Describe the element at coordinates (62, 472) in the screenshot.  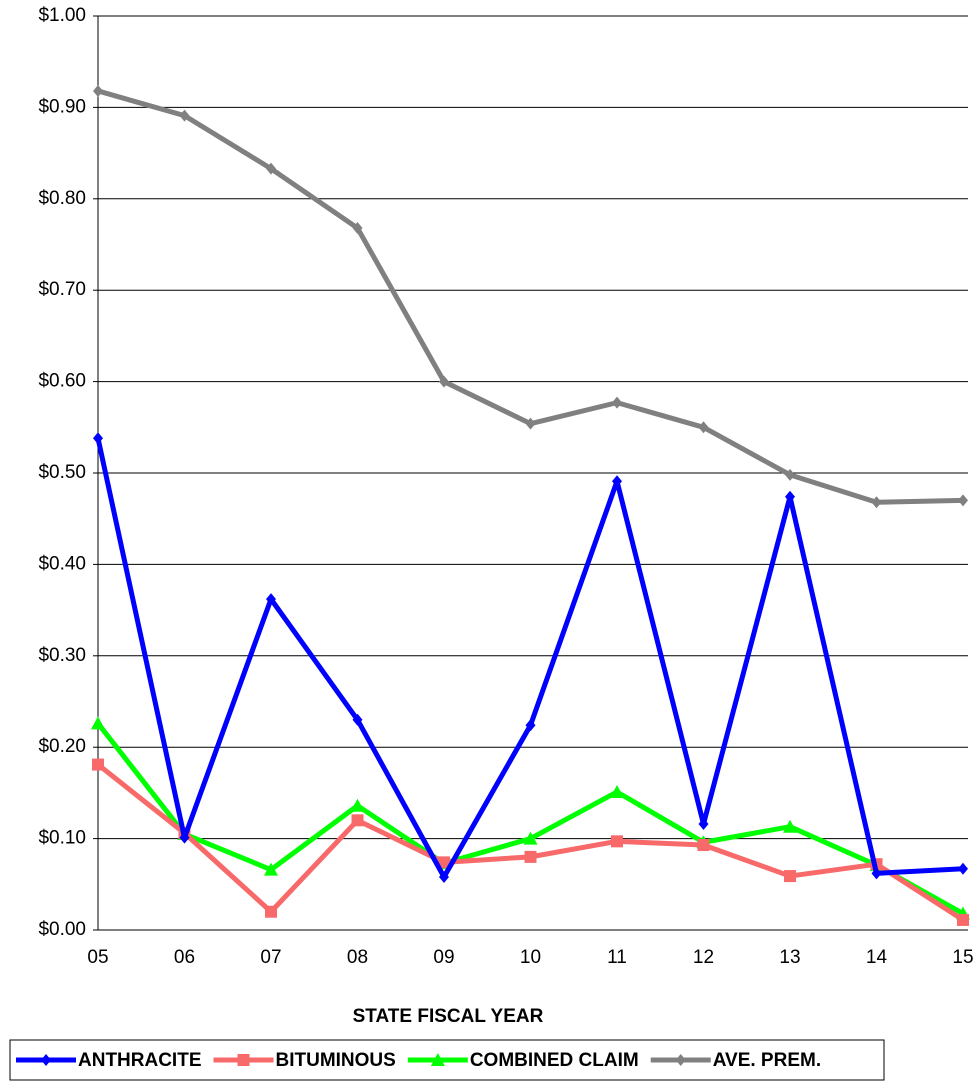
I see `y-tick-label: $0.50` at that location.